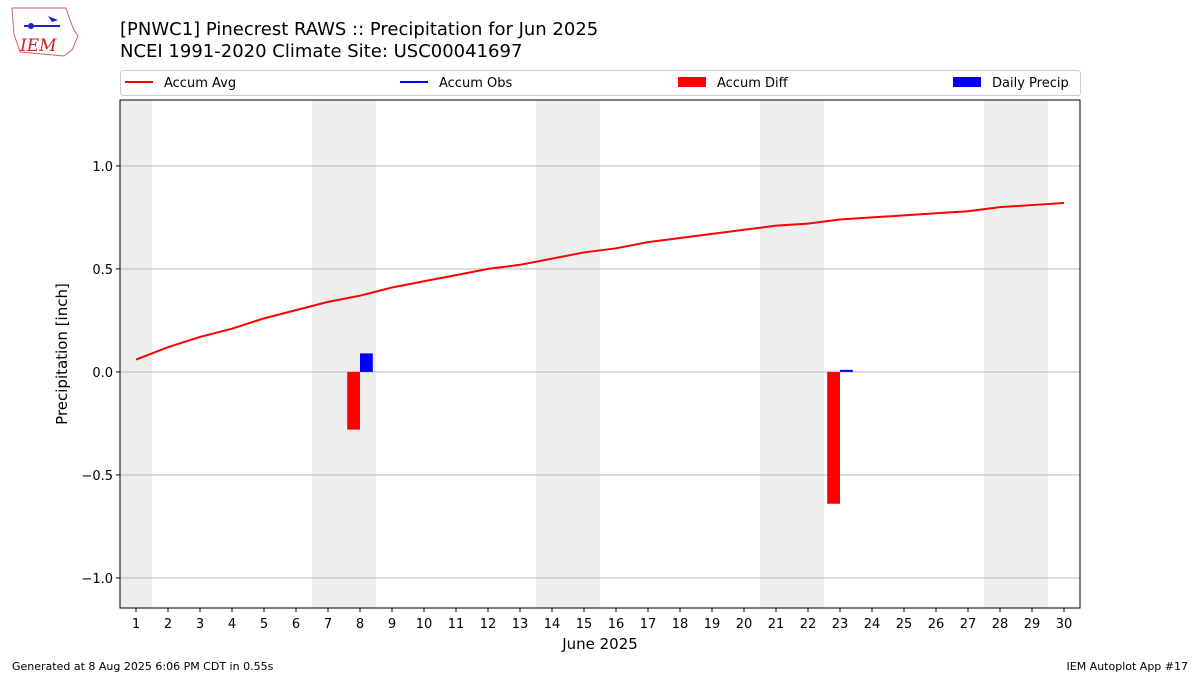 The width and height of the screenshot is (1200, 679). Describe the element at coordinates (136, 624) in the screenshot. I see `x-tick-label: 1` at that location.